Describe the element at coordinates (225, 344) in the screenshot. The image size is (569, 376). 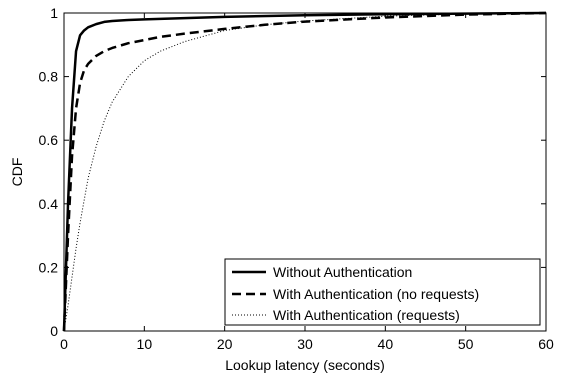
I see `x-tick-label: 20` at that location.